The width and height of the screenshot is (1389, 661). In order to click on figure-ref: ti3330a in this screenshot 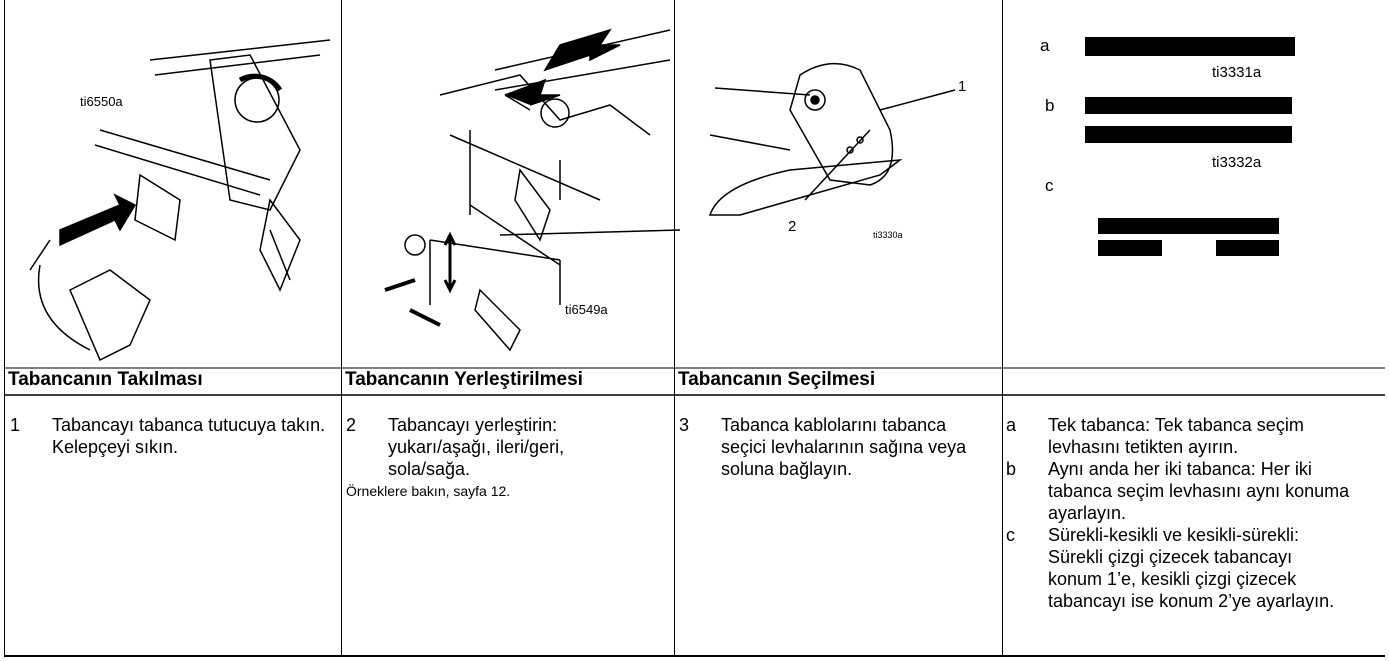, I will do `click(888, 235)`.